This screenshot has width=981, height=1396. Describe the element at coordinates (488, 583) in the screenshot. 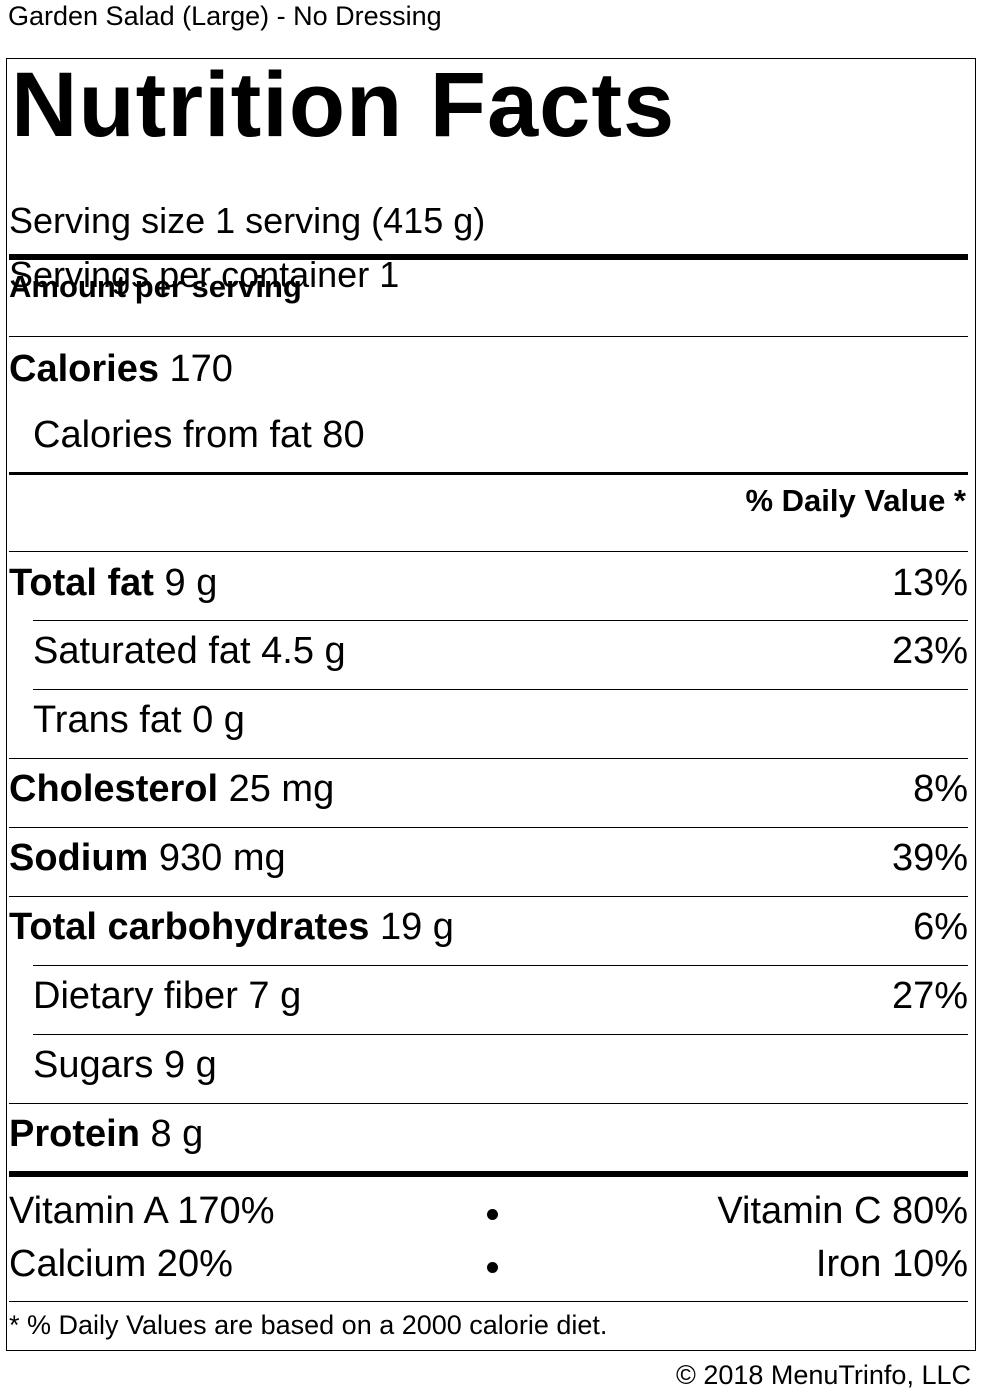

I see `nutrient-row-total-fat: Total fat 9 g 13%` at that location.